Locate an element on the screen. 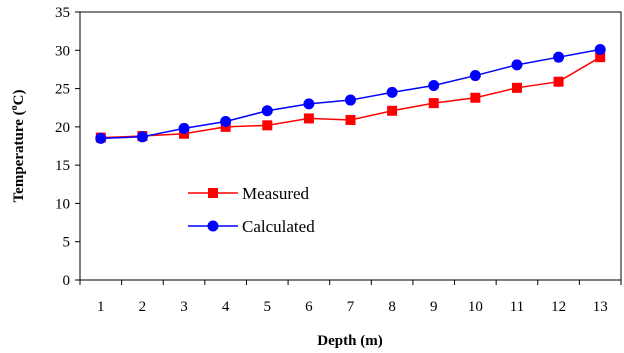 This screenshot has height=353, width=624. legend-calculated-marker is located at coordinates (213, 226).